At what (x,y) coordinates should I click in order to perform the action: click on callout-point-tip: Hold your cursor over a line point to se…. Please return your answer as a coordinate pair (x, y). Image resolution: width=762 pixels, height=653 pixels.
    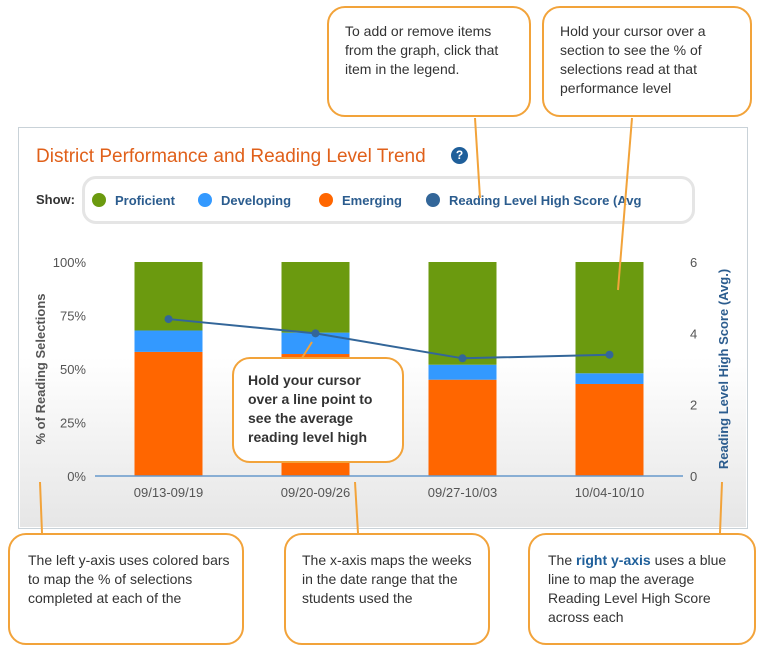
    Looking at the image, I should click on (318, 410).